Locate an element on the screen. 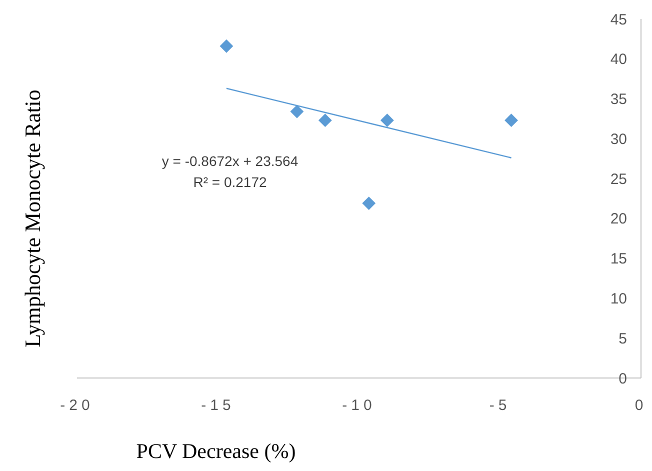 This screenshot has height=471, width=652. y-tick-label: 15 is located at coordinates (618, 259).